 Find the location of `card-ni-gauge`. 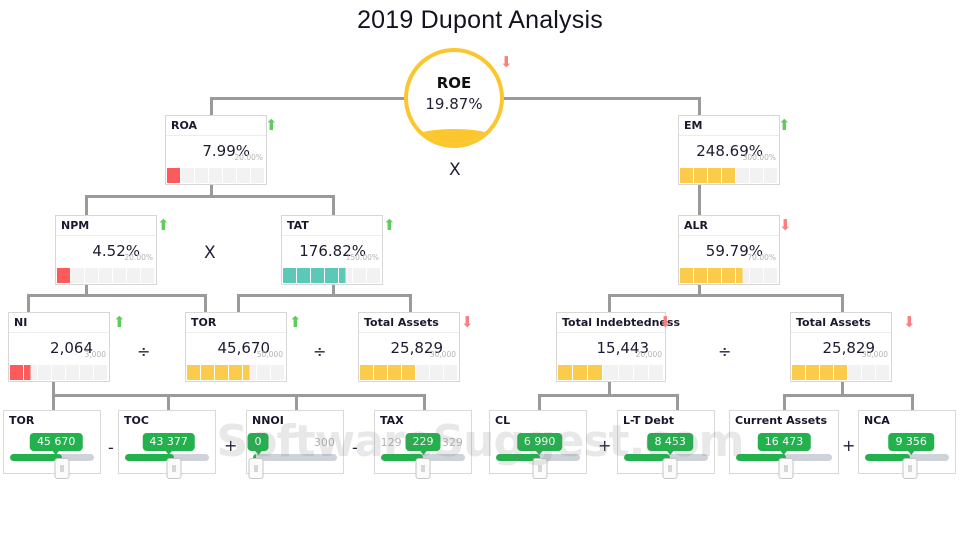

card-ni-gauge is located at coordinates (59, 372).